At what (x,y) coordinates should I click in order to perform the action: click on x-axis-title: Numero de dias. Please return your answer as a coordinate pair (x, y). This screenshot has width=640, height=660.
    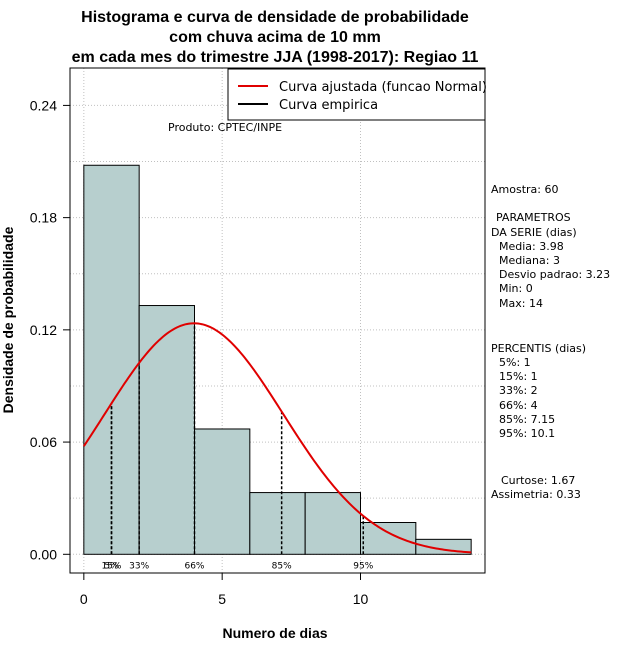
    Looking at the image, I should click on (274, 633).